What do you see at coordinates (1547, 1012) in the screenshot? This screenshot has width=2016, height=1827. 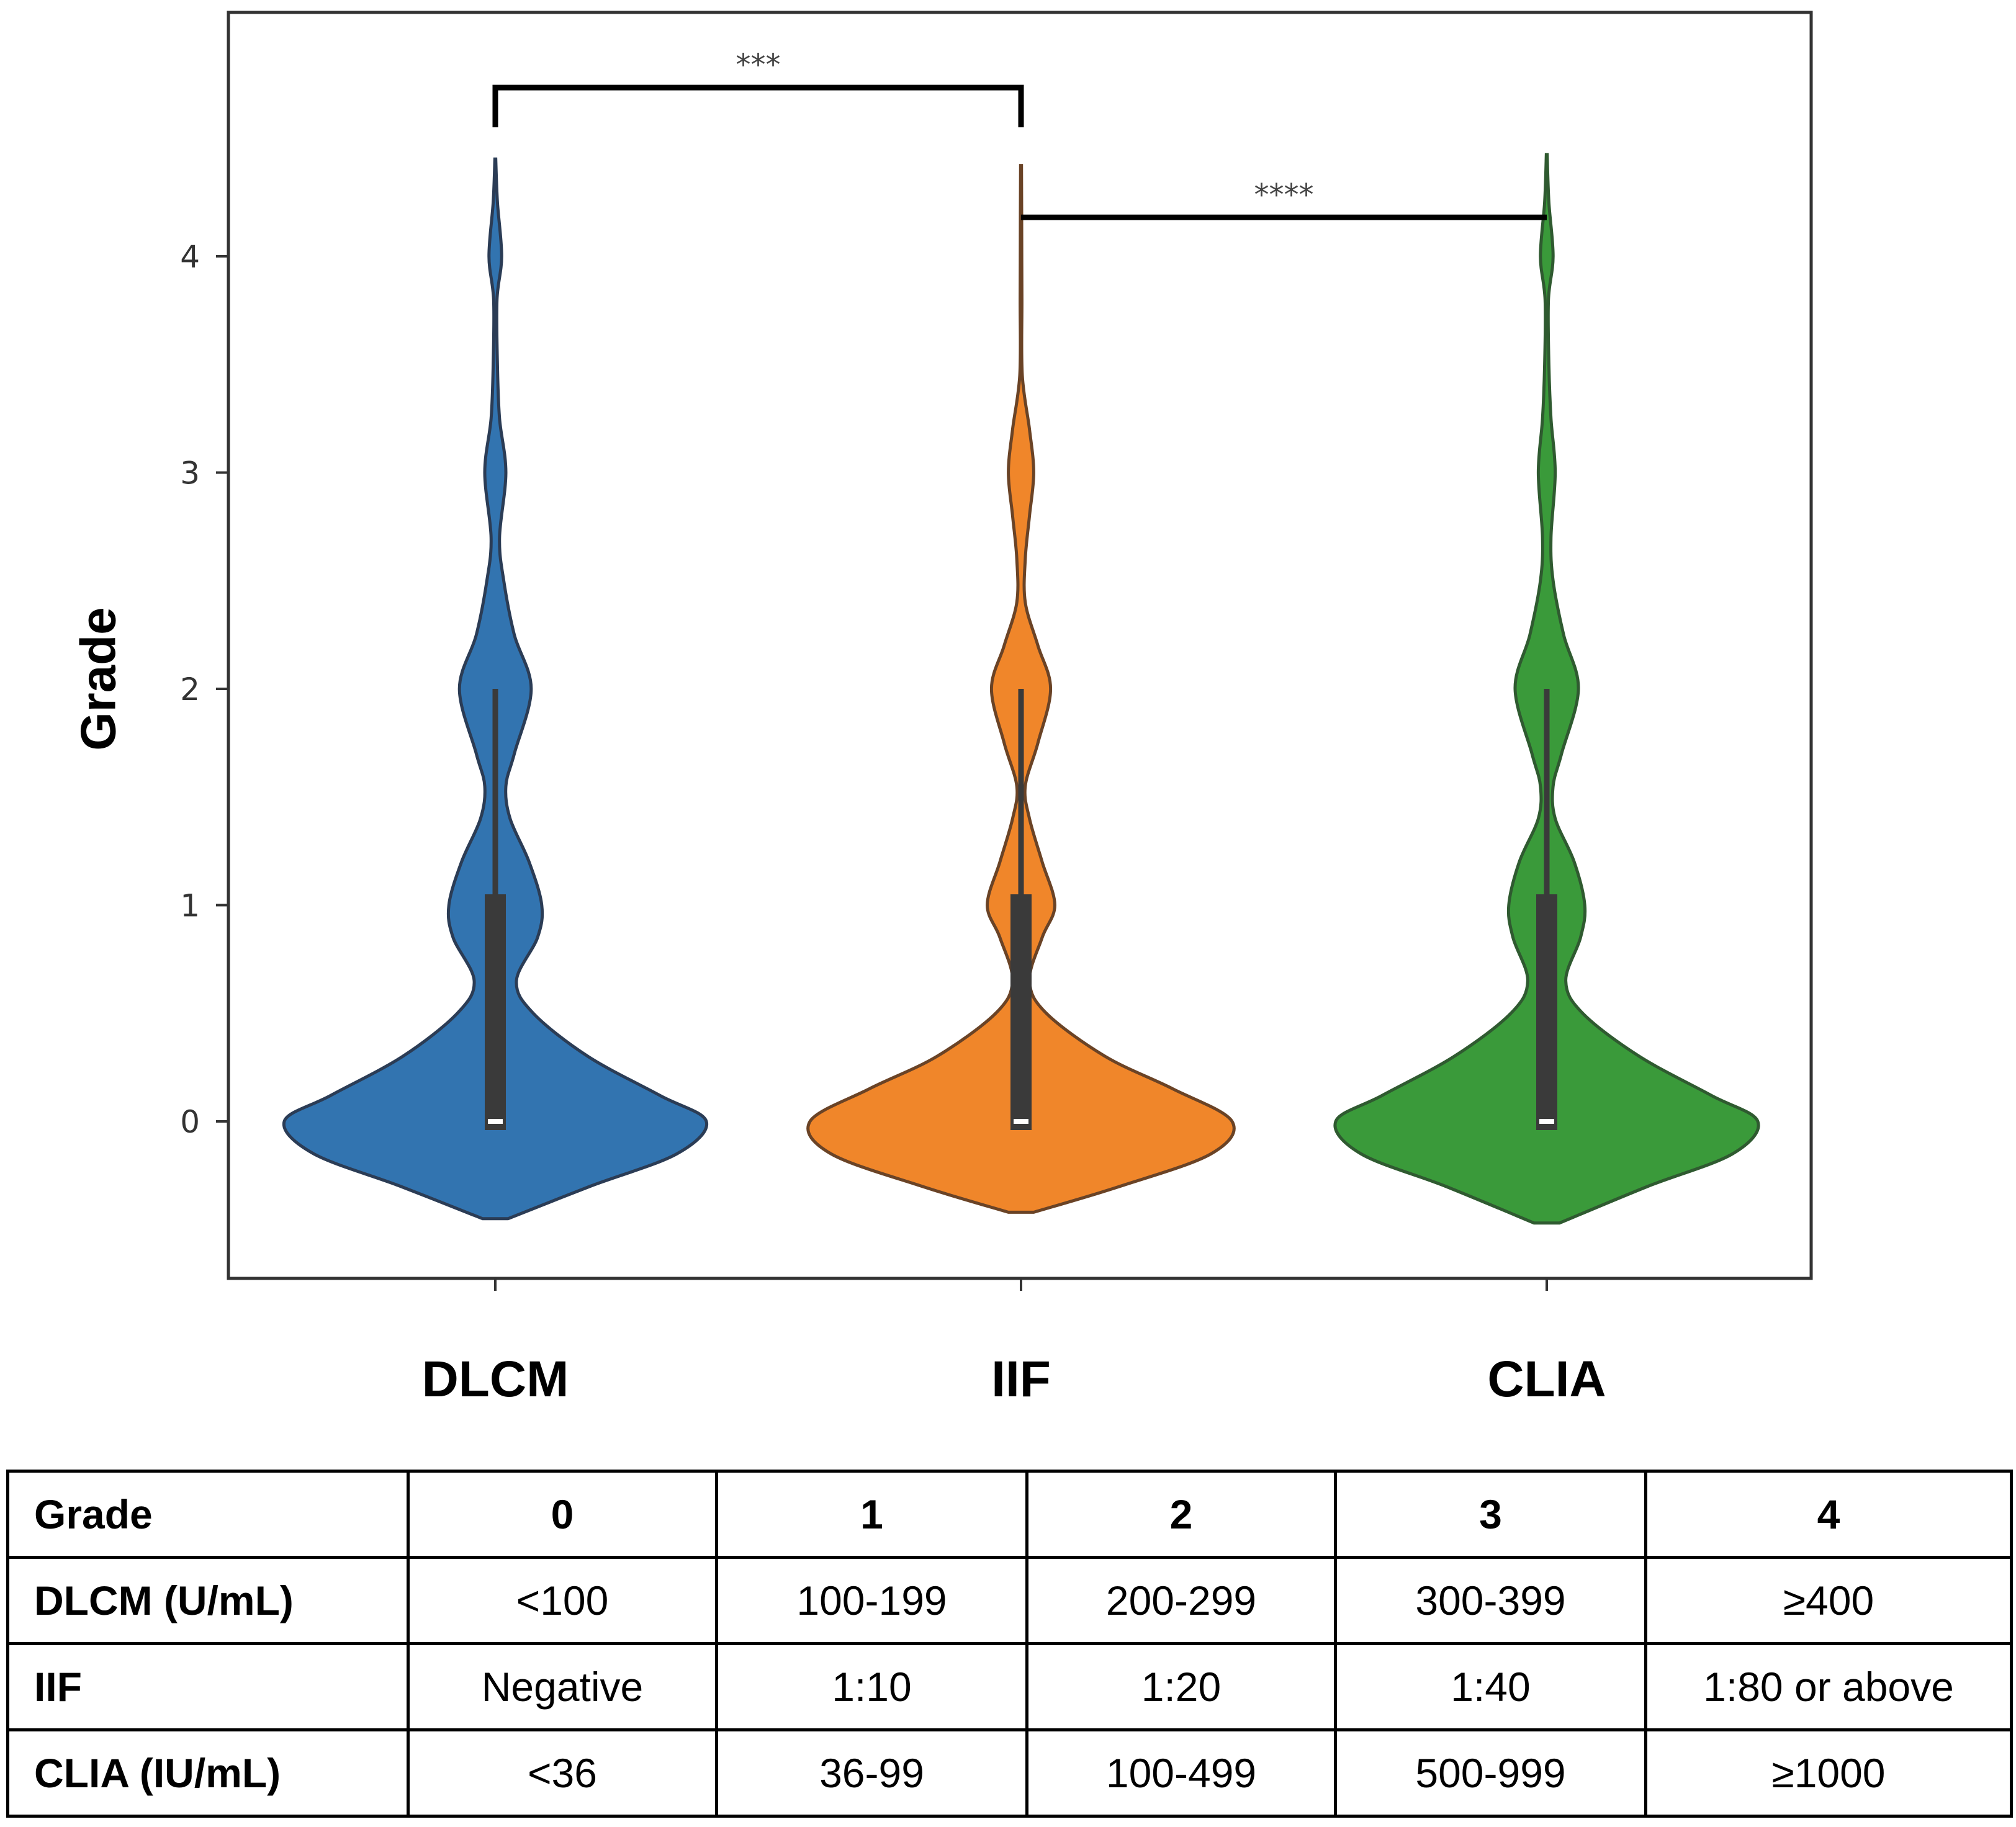 I see `iqr-box-clia` at bounding box center [1547, 1012].